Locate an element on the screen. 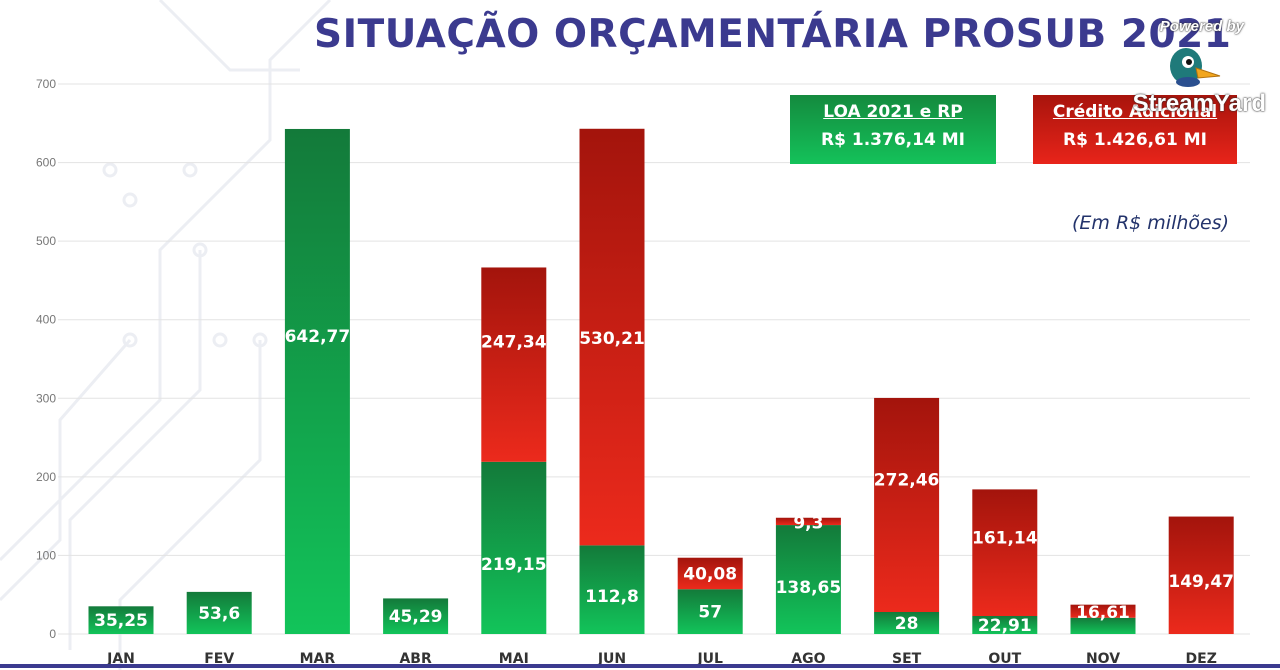 The image size is (1280, 670). bar-loa-set is located at coordinates (907, 623).